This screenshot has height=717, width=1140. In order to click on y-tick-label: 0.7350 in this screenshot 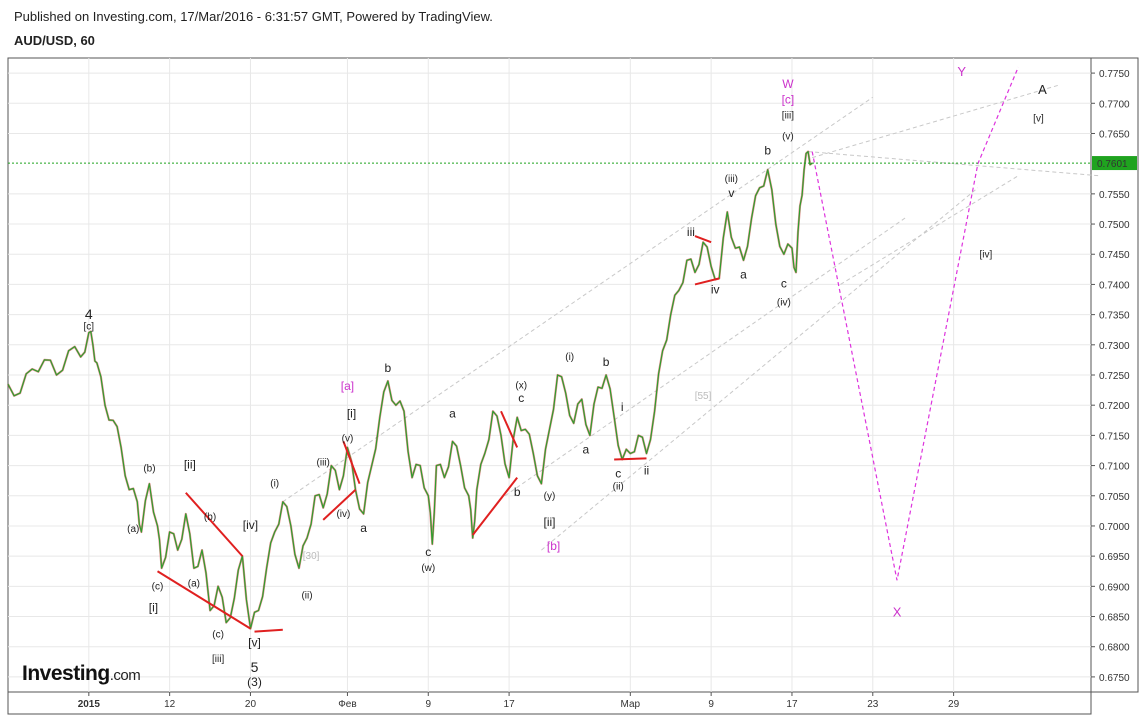, I will do `click(1114, 316)`.